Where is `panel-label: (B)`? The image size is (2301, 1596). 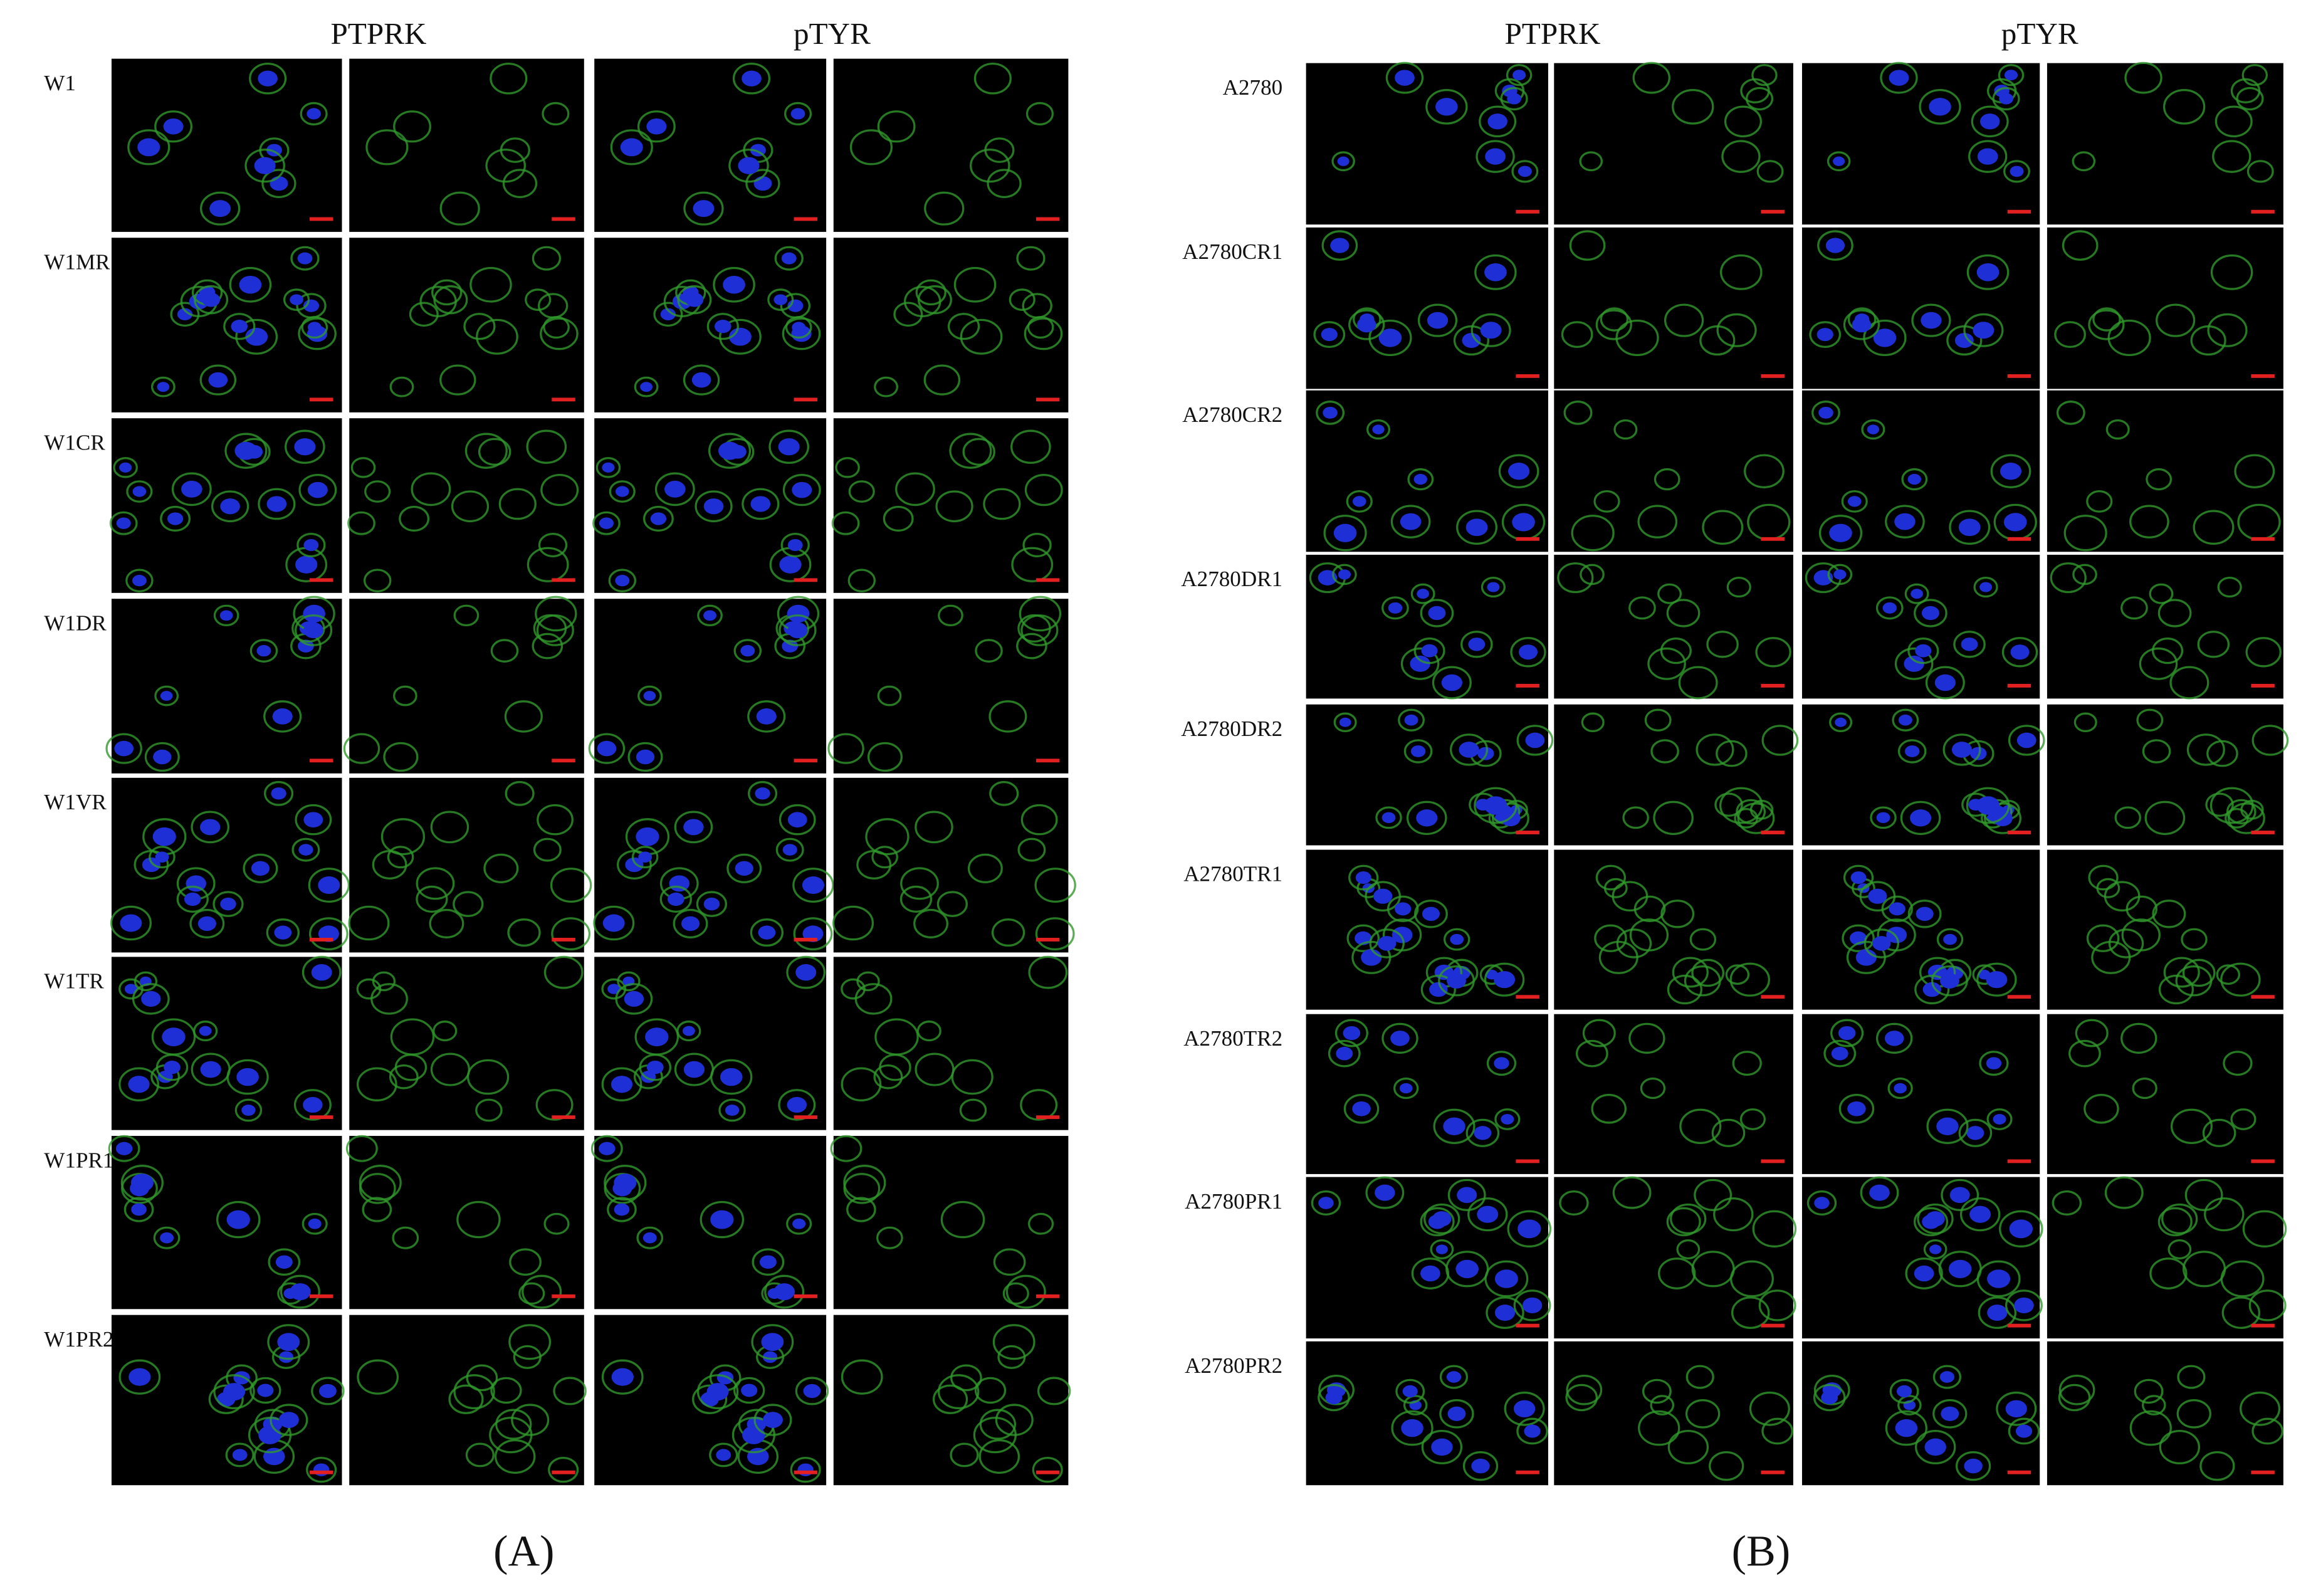 panel-label: (B) is located at coordinates (1761, 1552).